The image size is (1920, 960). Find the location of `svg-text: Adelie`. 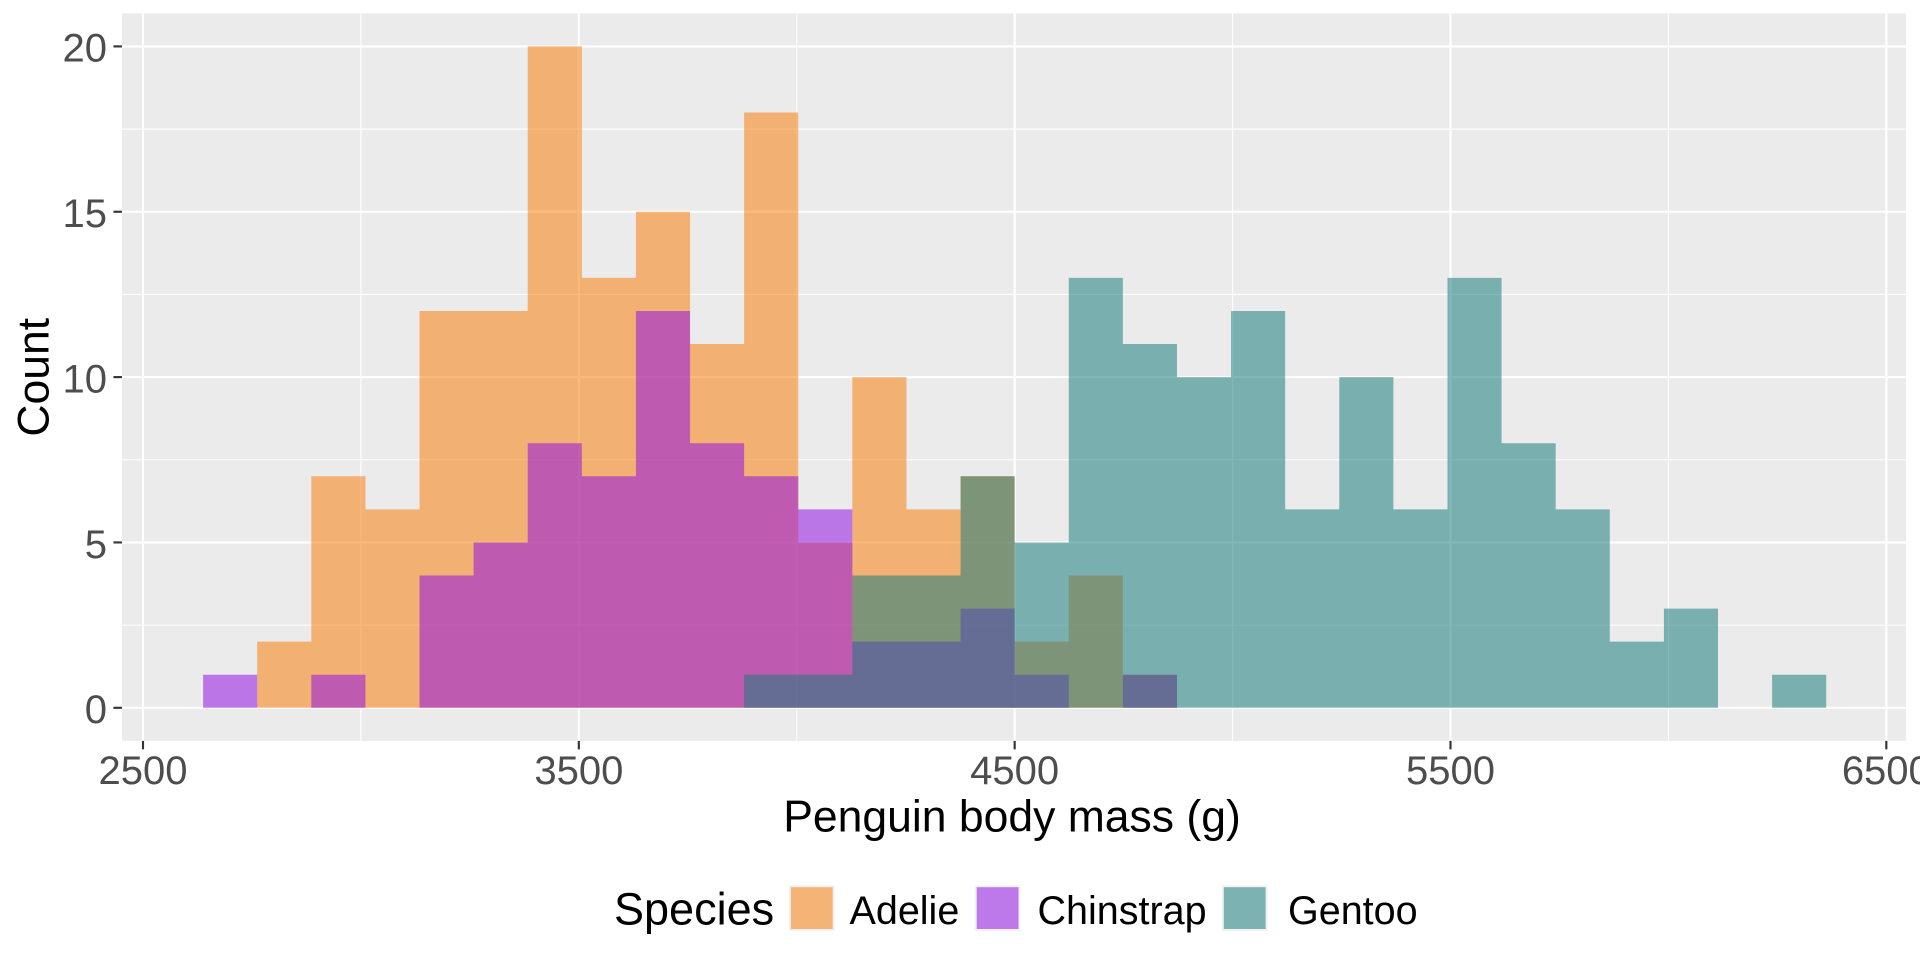

svg-text: Adelie is located at coordinates (905, 911).